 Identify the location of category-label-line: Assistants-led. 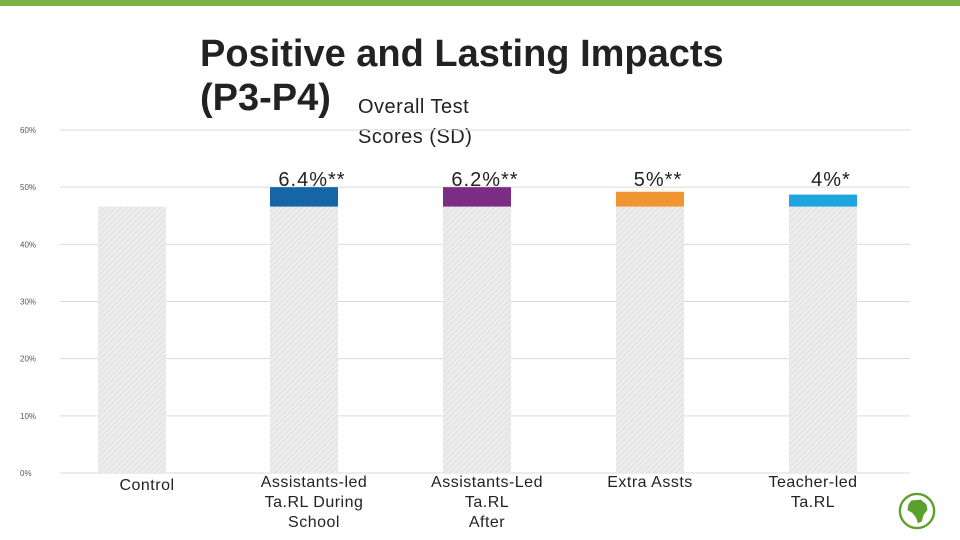
(314, 482).